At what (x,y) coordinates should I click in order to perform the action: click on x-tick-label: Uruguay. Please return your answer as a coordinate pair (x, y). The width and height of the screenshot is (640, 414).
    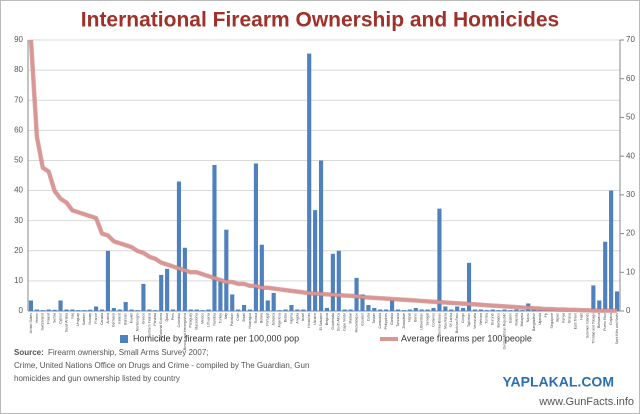
    Looking at the image, I should click on (78, 319).